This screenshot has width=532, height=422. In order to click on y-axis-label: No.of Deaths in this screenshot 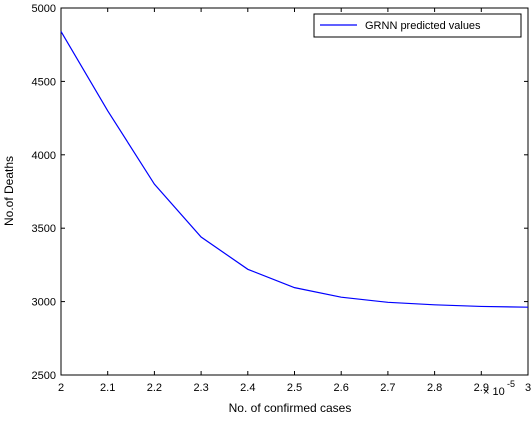, I will do `click(9, 191)`.